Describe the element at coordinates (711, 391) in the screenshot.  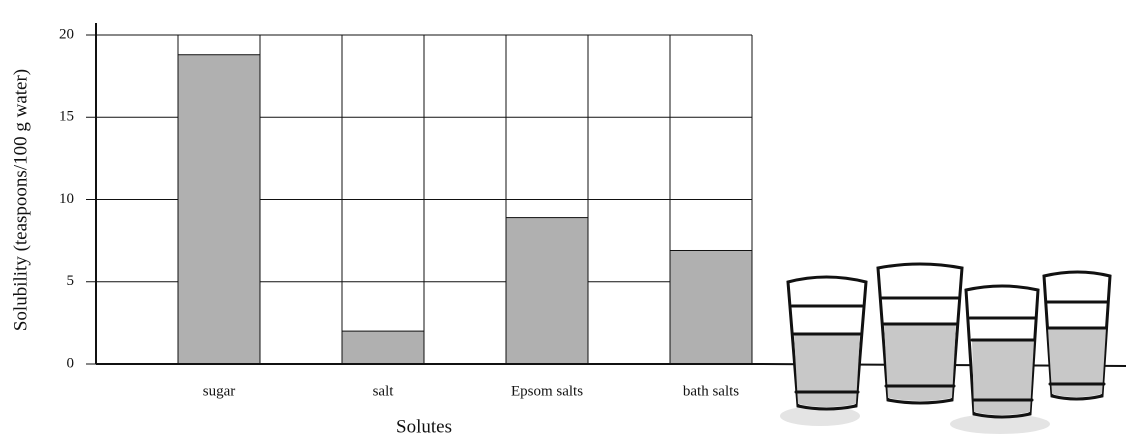
I see `x-tick-label: bath salts` at that location.